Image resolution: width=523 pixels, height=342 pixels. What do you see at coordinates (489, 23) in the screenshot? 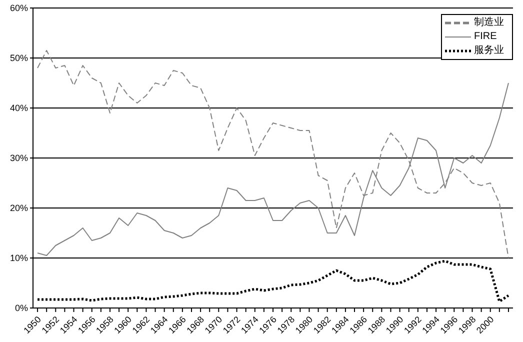
I see `legend-label: 制造业` at bounding box center [489, 23].